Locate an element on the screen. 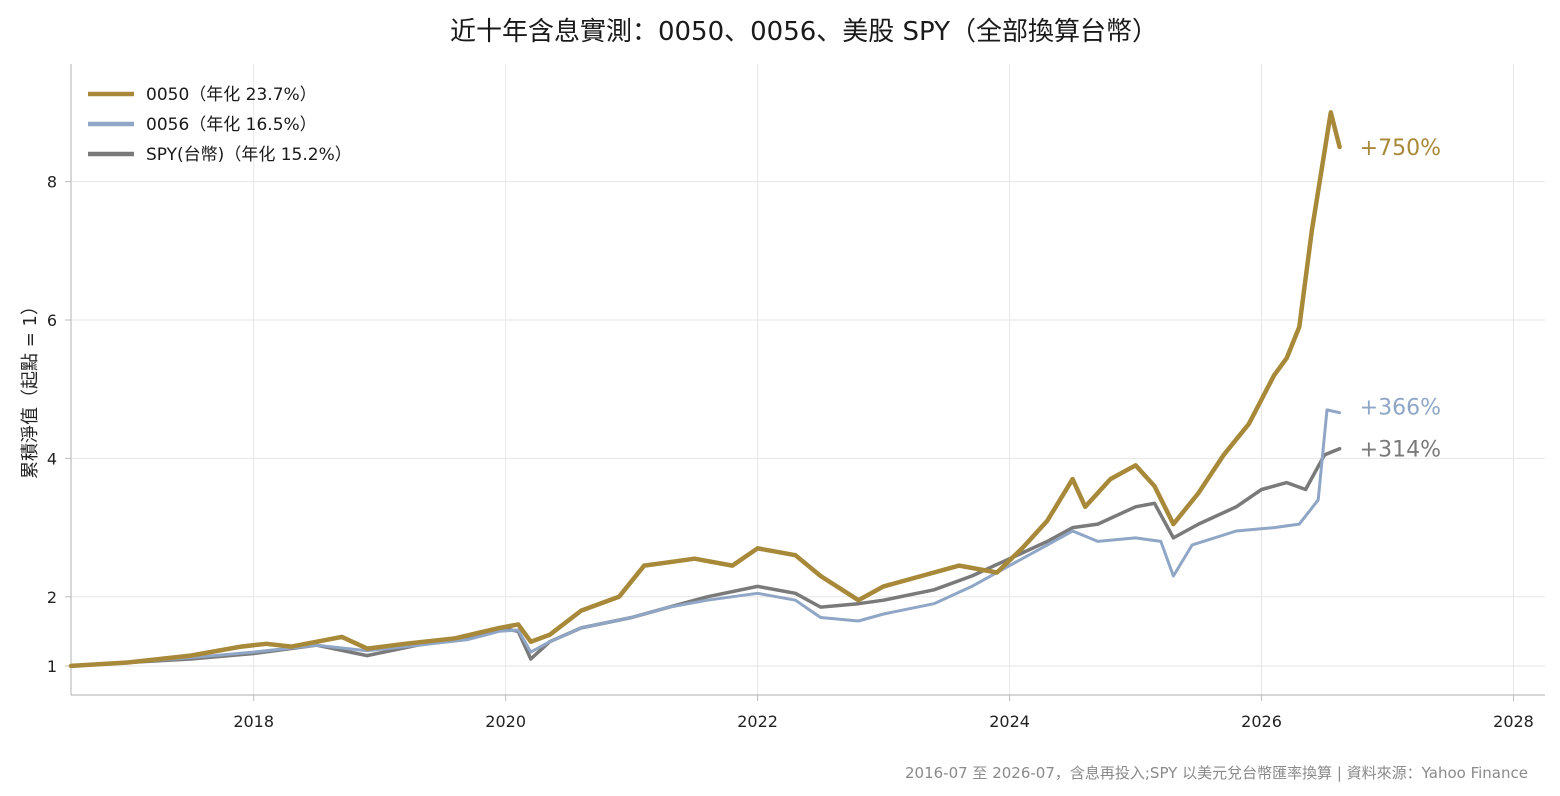  x-tick-label: 2022 is located at coordinates (757, 721).